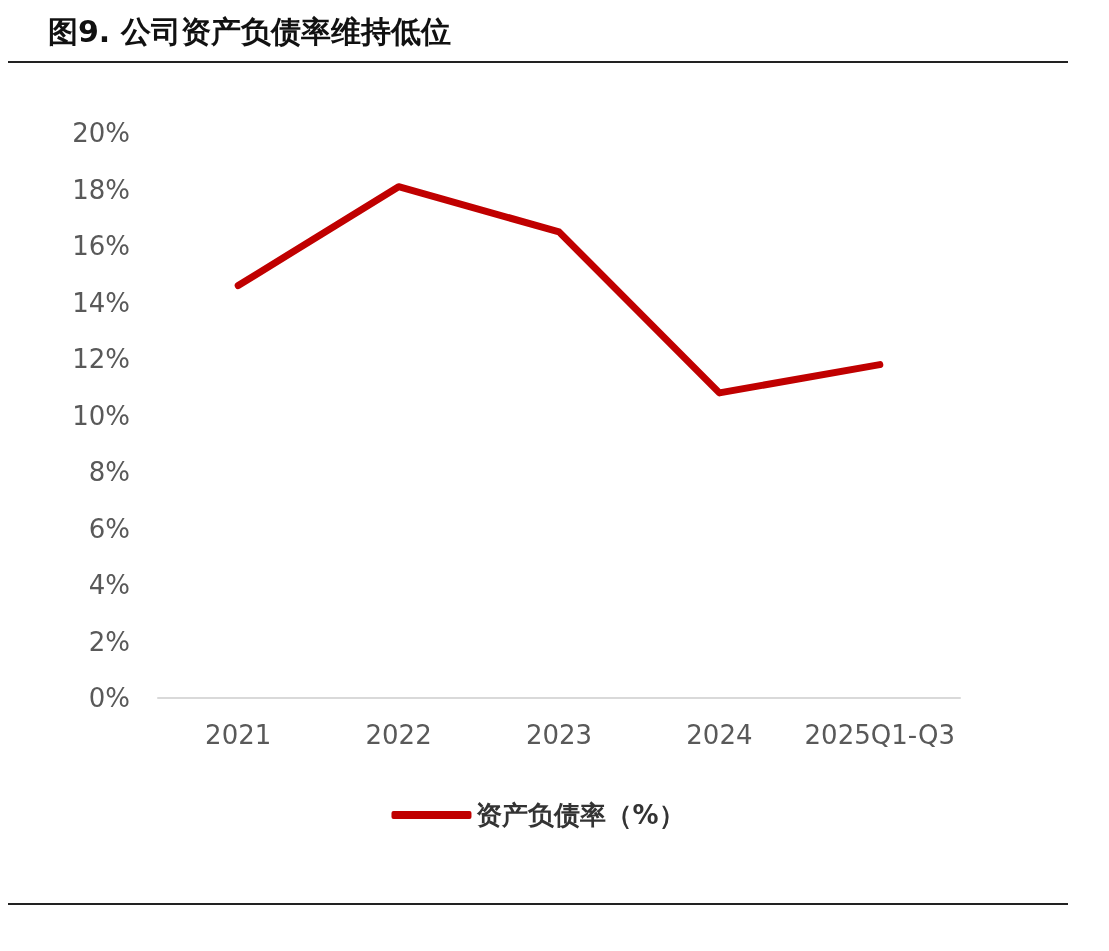 The width and height of the screenshot is (1109, 951). I want to click on y-tick-label: 2%, so click(109, 641).